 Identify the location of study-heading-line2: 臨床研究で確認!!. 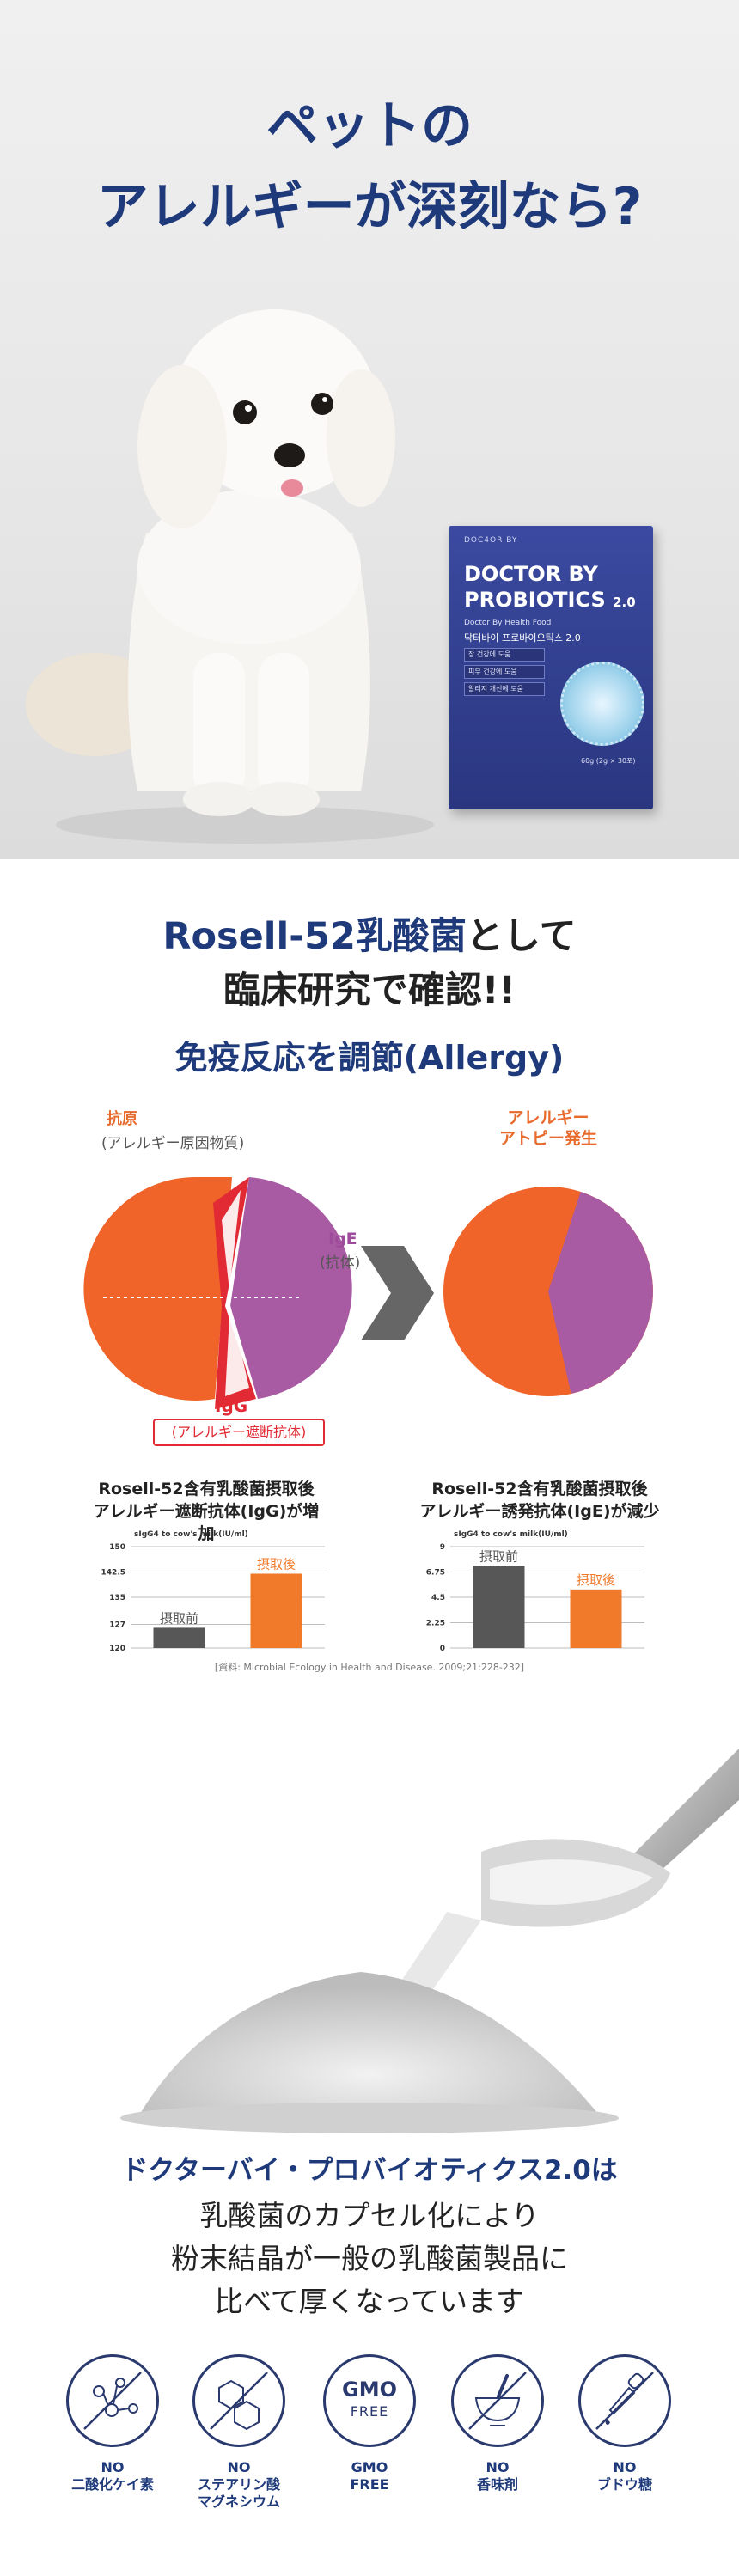
(369, 990).